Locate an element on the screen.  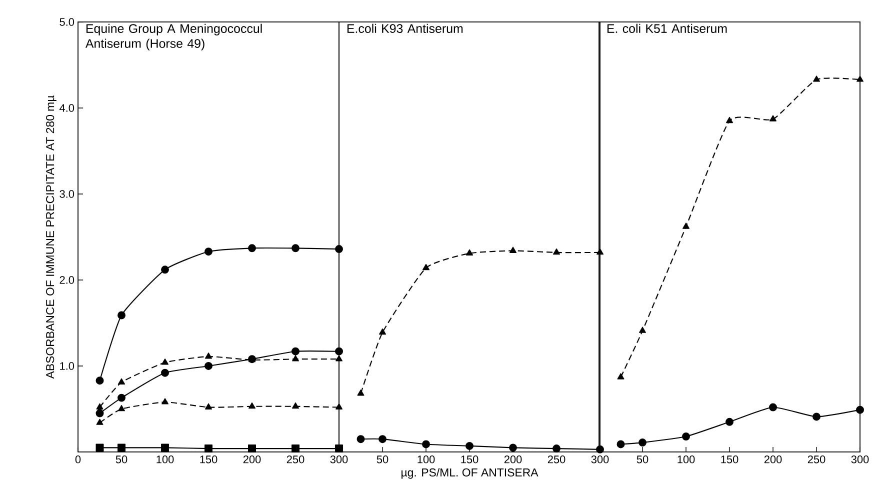
y-tick-label: 4.0 is located at coordinates (67, 108).